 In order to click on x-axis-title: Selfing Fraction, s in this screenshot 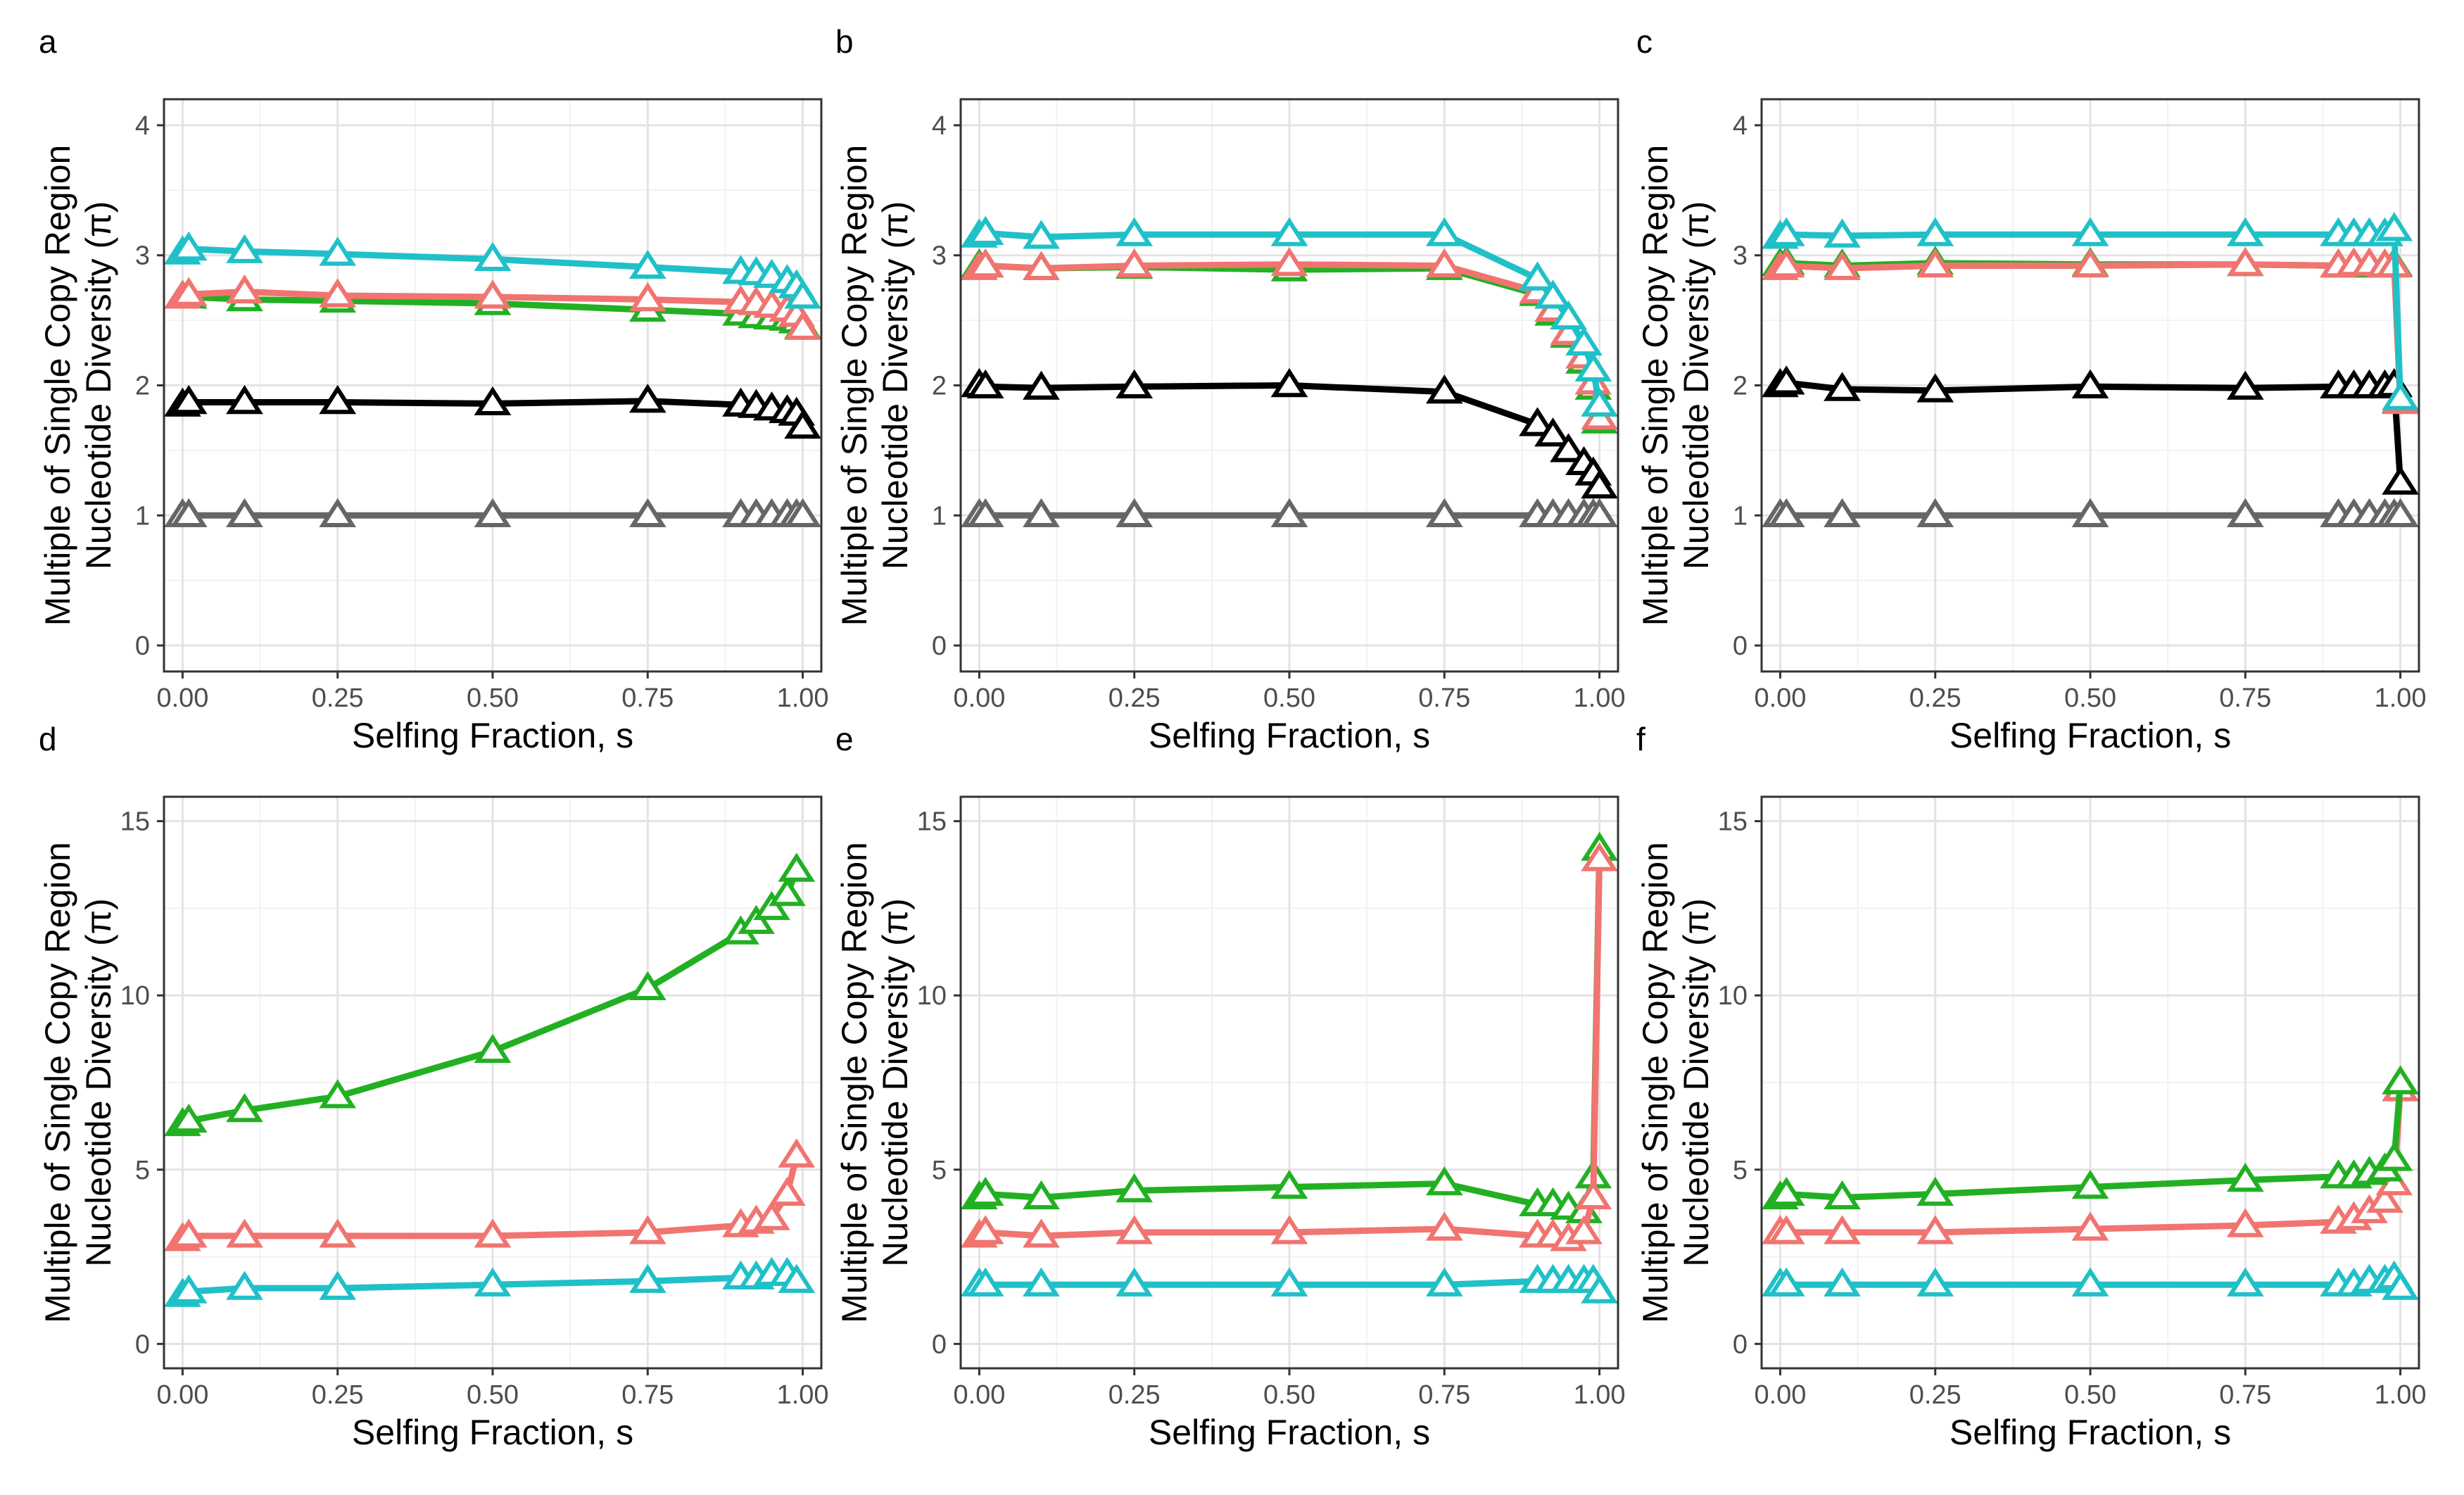, I will do `click(492, 735)`.